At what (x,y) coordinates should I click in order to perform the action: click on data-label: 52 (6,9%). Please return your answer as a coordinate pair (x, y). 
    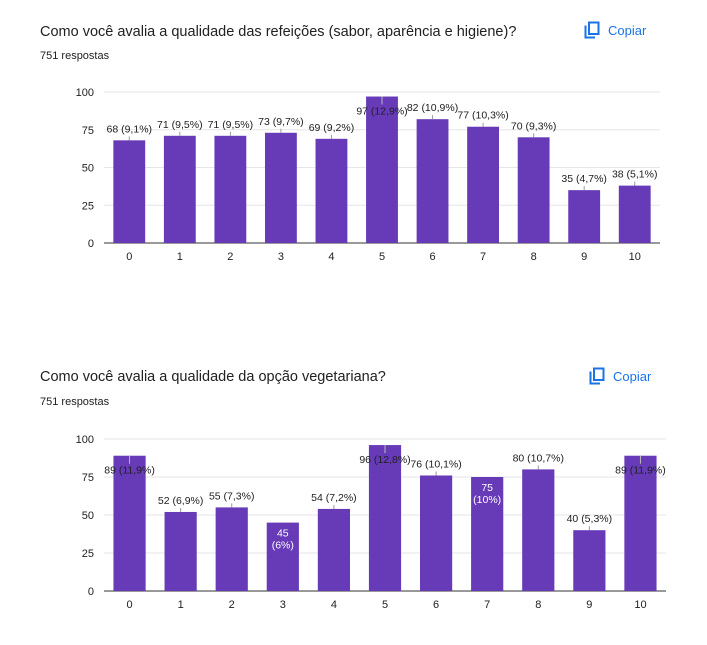
    Looking at the image, I should click on (181, 501).